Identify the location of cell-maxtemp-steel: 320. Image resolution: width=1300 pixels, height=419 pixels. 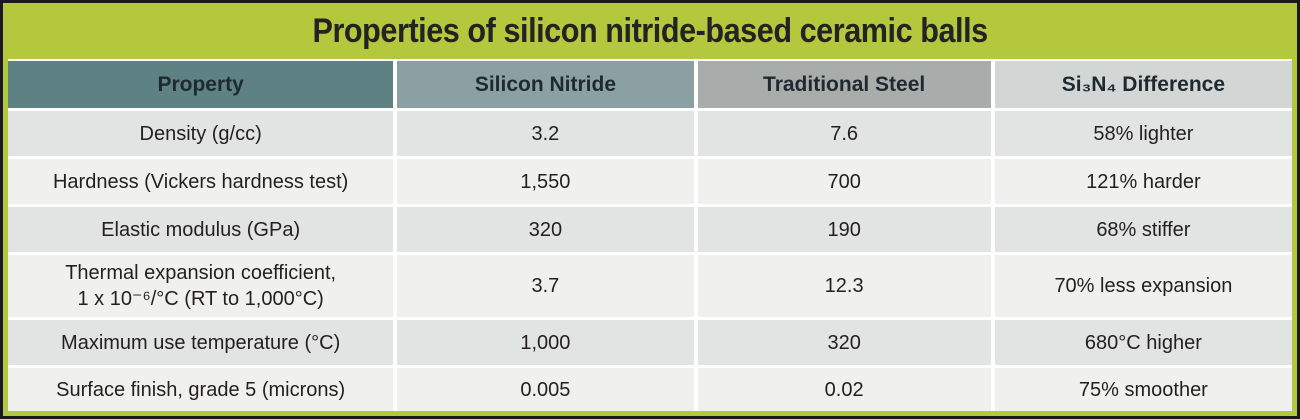
(844, 342).